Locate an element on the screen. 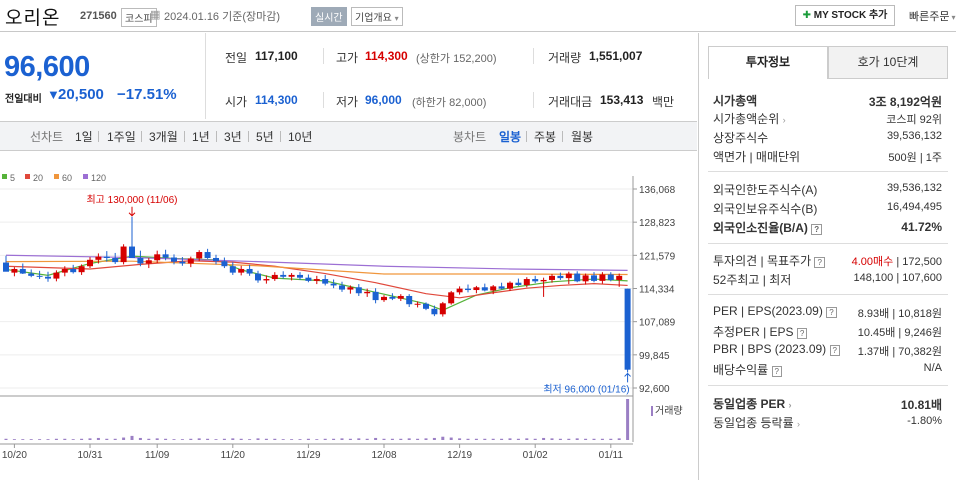 The image size is (956, 480). pbr-label: PBR | BPS (2023.09) ? is located at coordinates (776, 349).